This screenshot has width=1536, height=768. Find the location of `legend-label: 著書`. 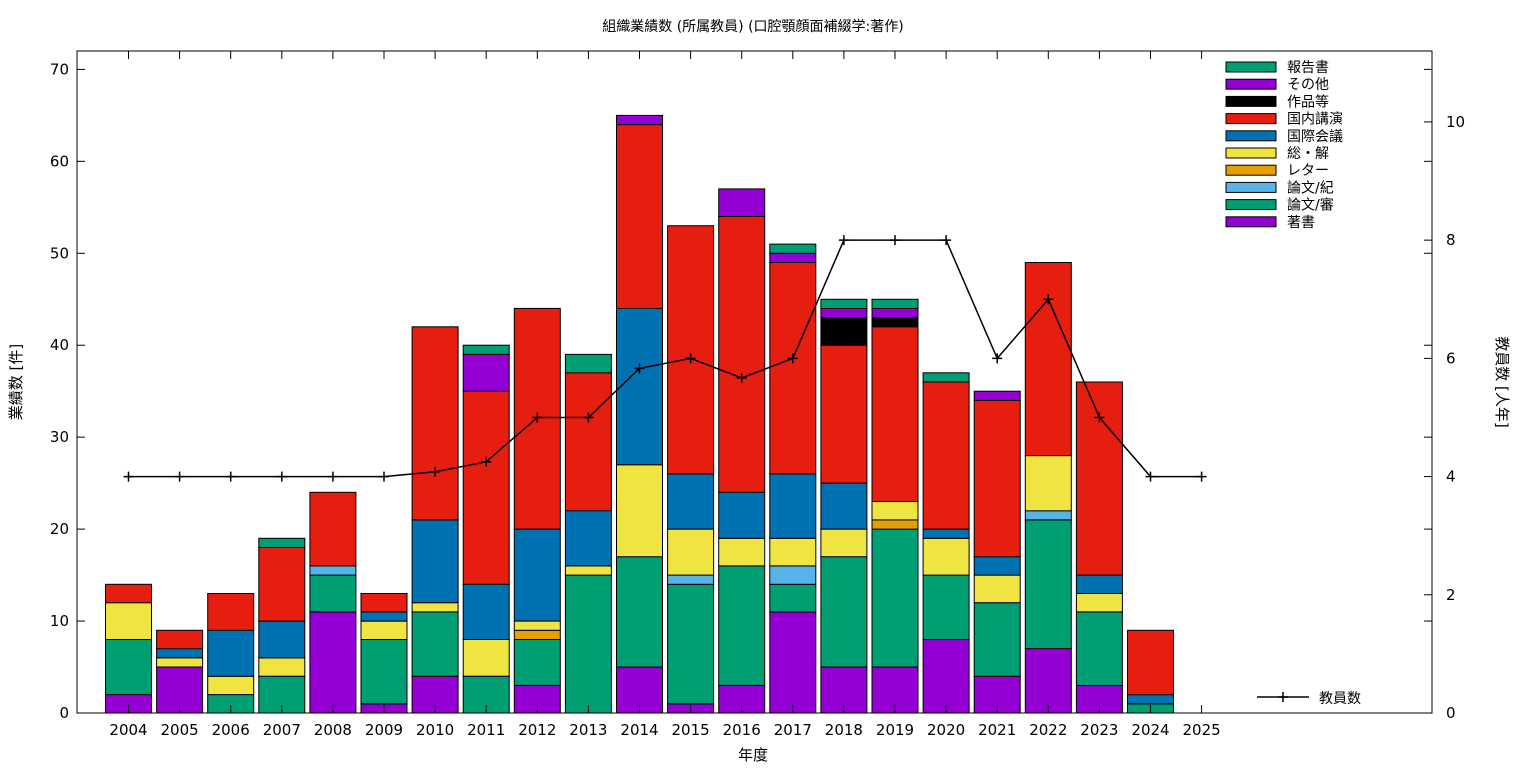

legend-label: 著書 is located at coordinates (1301, 223).